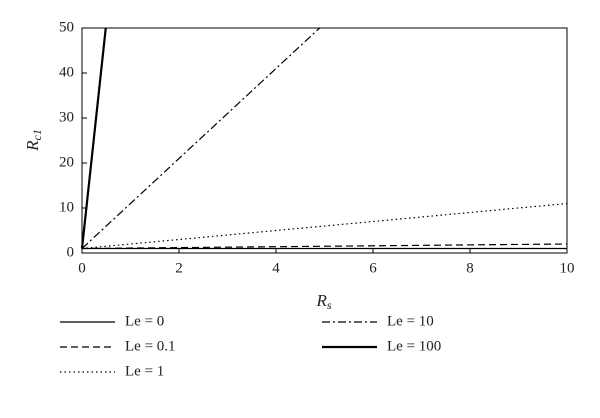 The width and height of the screenshot is (600, 418). I want to click on y-label-main: R, so click(32, 146).